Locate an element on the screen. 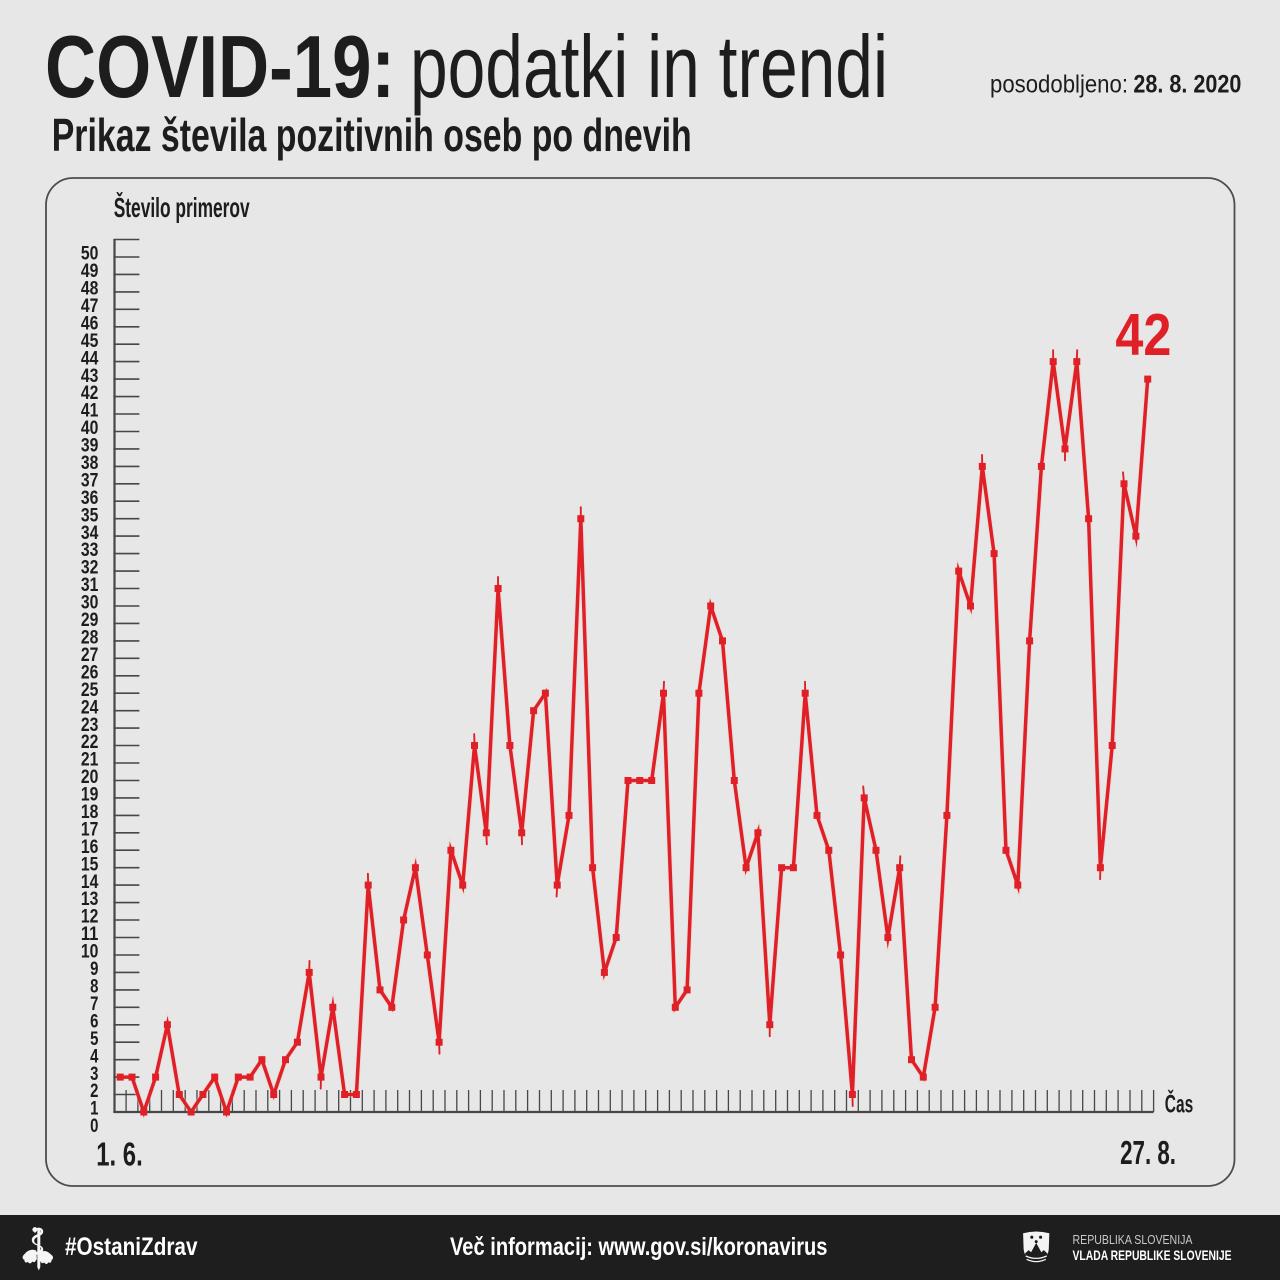  svg-text: 14 is located at coordinates (90, 882).